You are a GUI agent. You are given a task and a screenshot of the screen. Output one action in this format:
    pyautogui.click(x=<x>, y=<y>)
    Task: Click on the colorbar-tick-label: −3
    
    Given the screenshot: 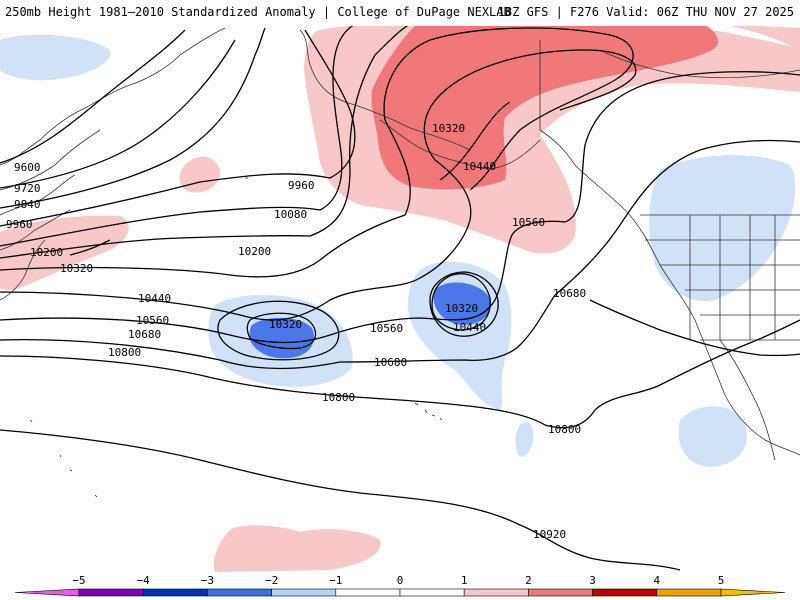 What is the action you would take?
    pyautogui.click(x=207, y=580)
    